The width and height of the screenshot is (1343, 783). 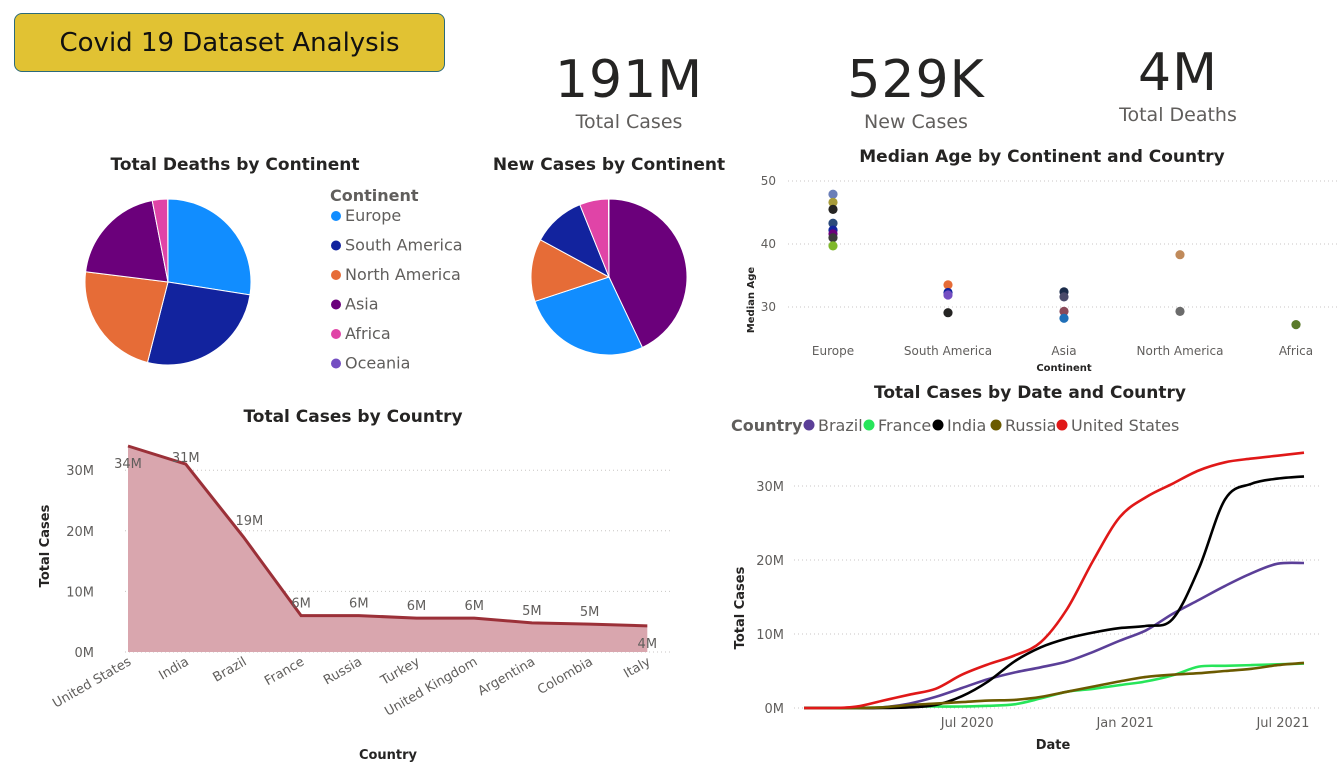 What do you see at coordinates (174, 668) in the screenshot?
I see `cases-by-country-xtick-india: India` at bounding box center [174, 668].